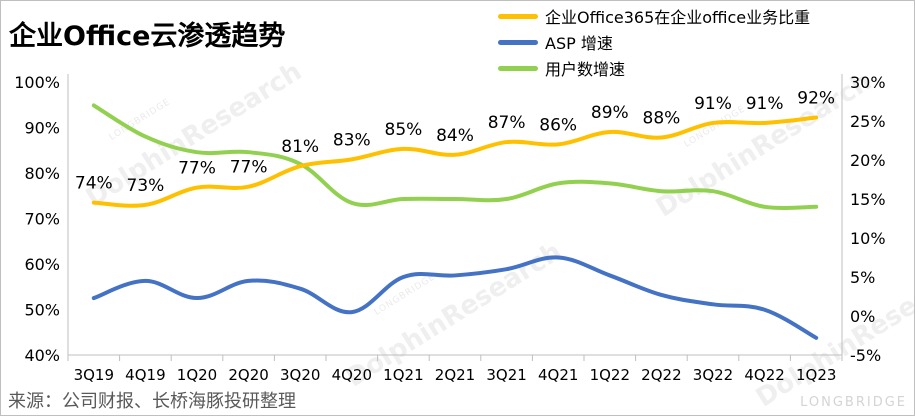 This screenshot has height=416, width=915. Describe the element at coordinates (868, 238) in the screenshot. I see `right-axis-tick-label: 10%` at that location.